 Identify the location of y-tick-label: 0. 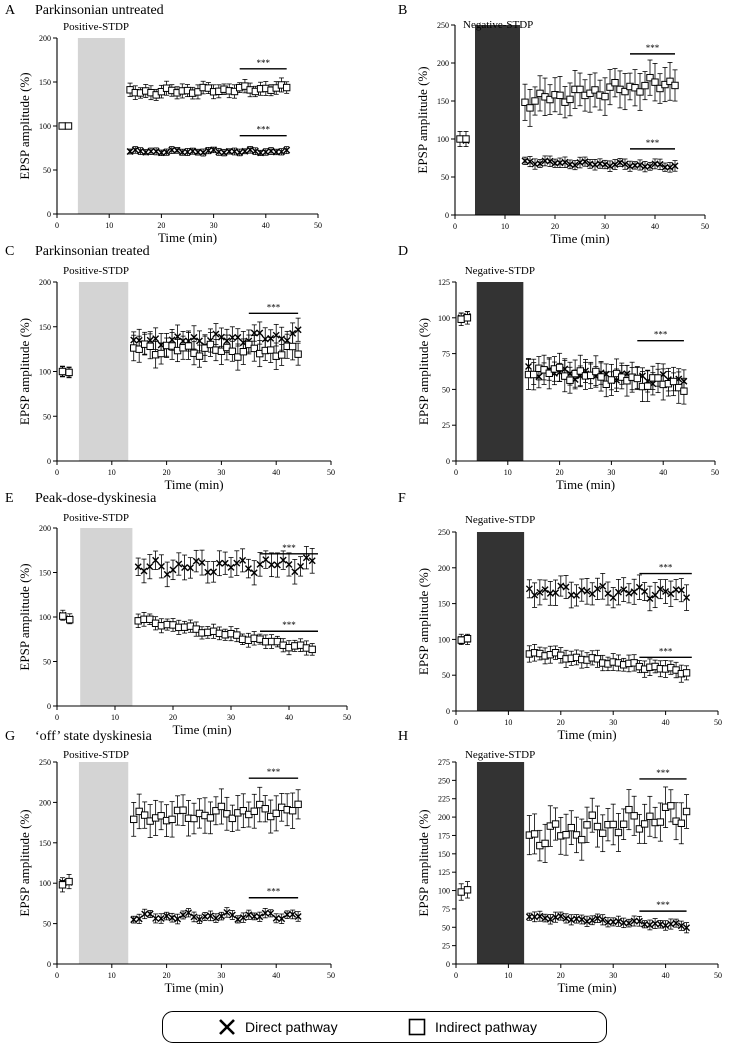
(49, 706).